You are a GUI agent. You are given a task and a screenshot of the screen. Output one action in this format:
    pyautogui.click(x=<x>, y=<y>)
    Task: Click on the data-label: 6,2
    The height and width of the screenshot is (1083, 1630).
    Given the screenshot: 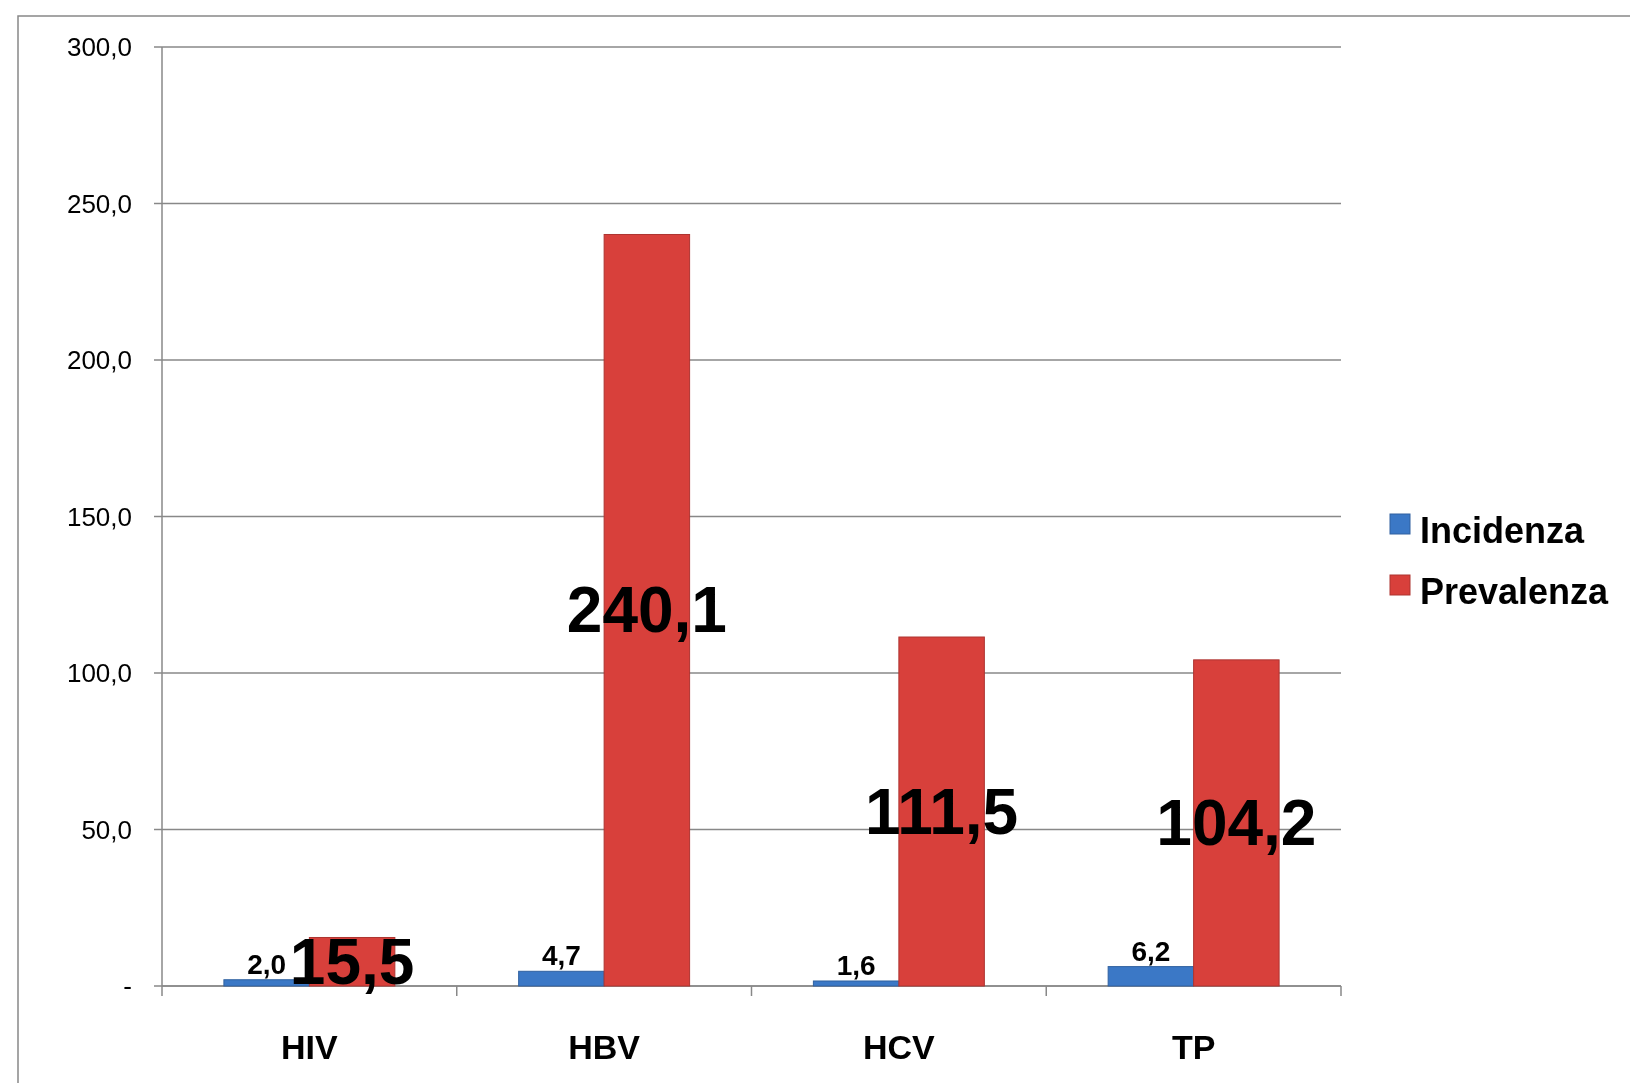 What is the action you would take?
    pyautogui.click(x=1151, y=951)
    